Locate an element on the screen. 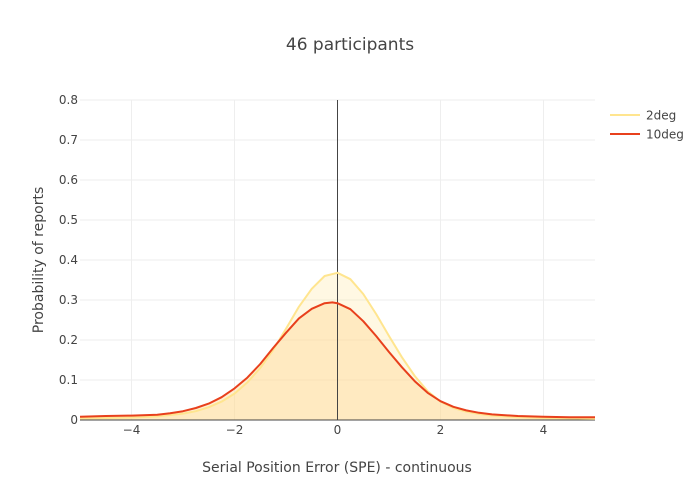  y-axis-title: Probability of reports is located at coordinates (39, 260).